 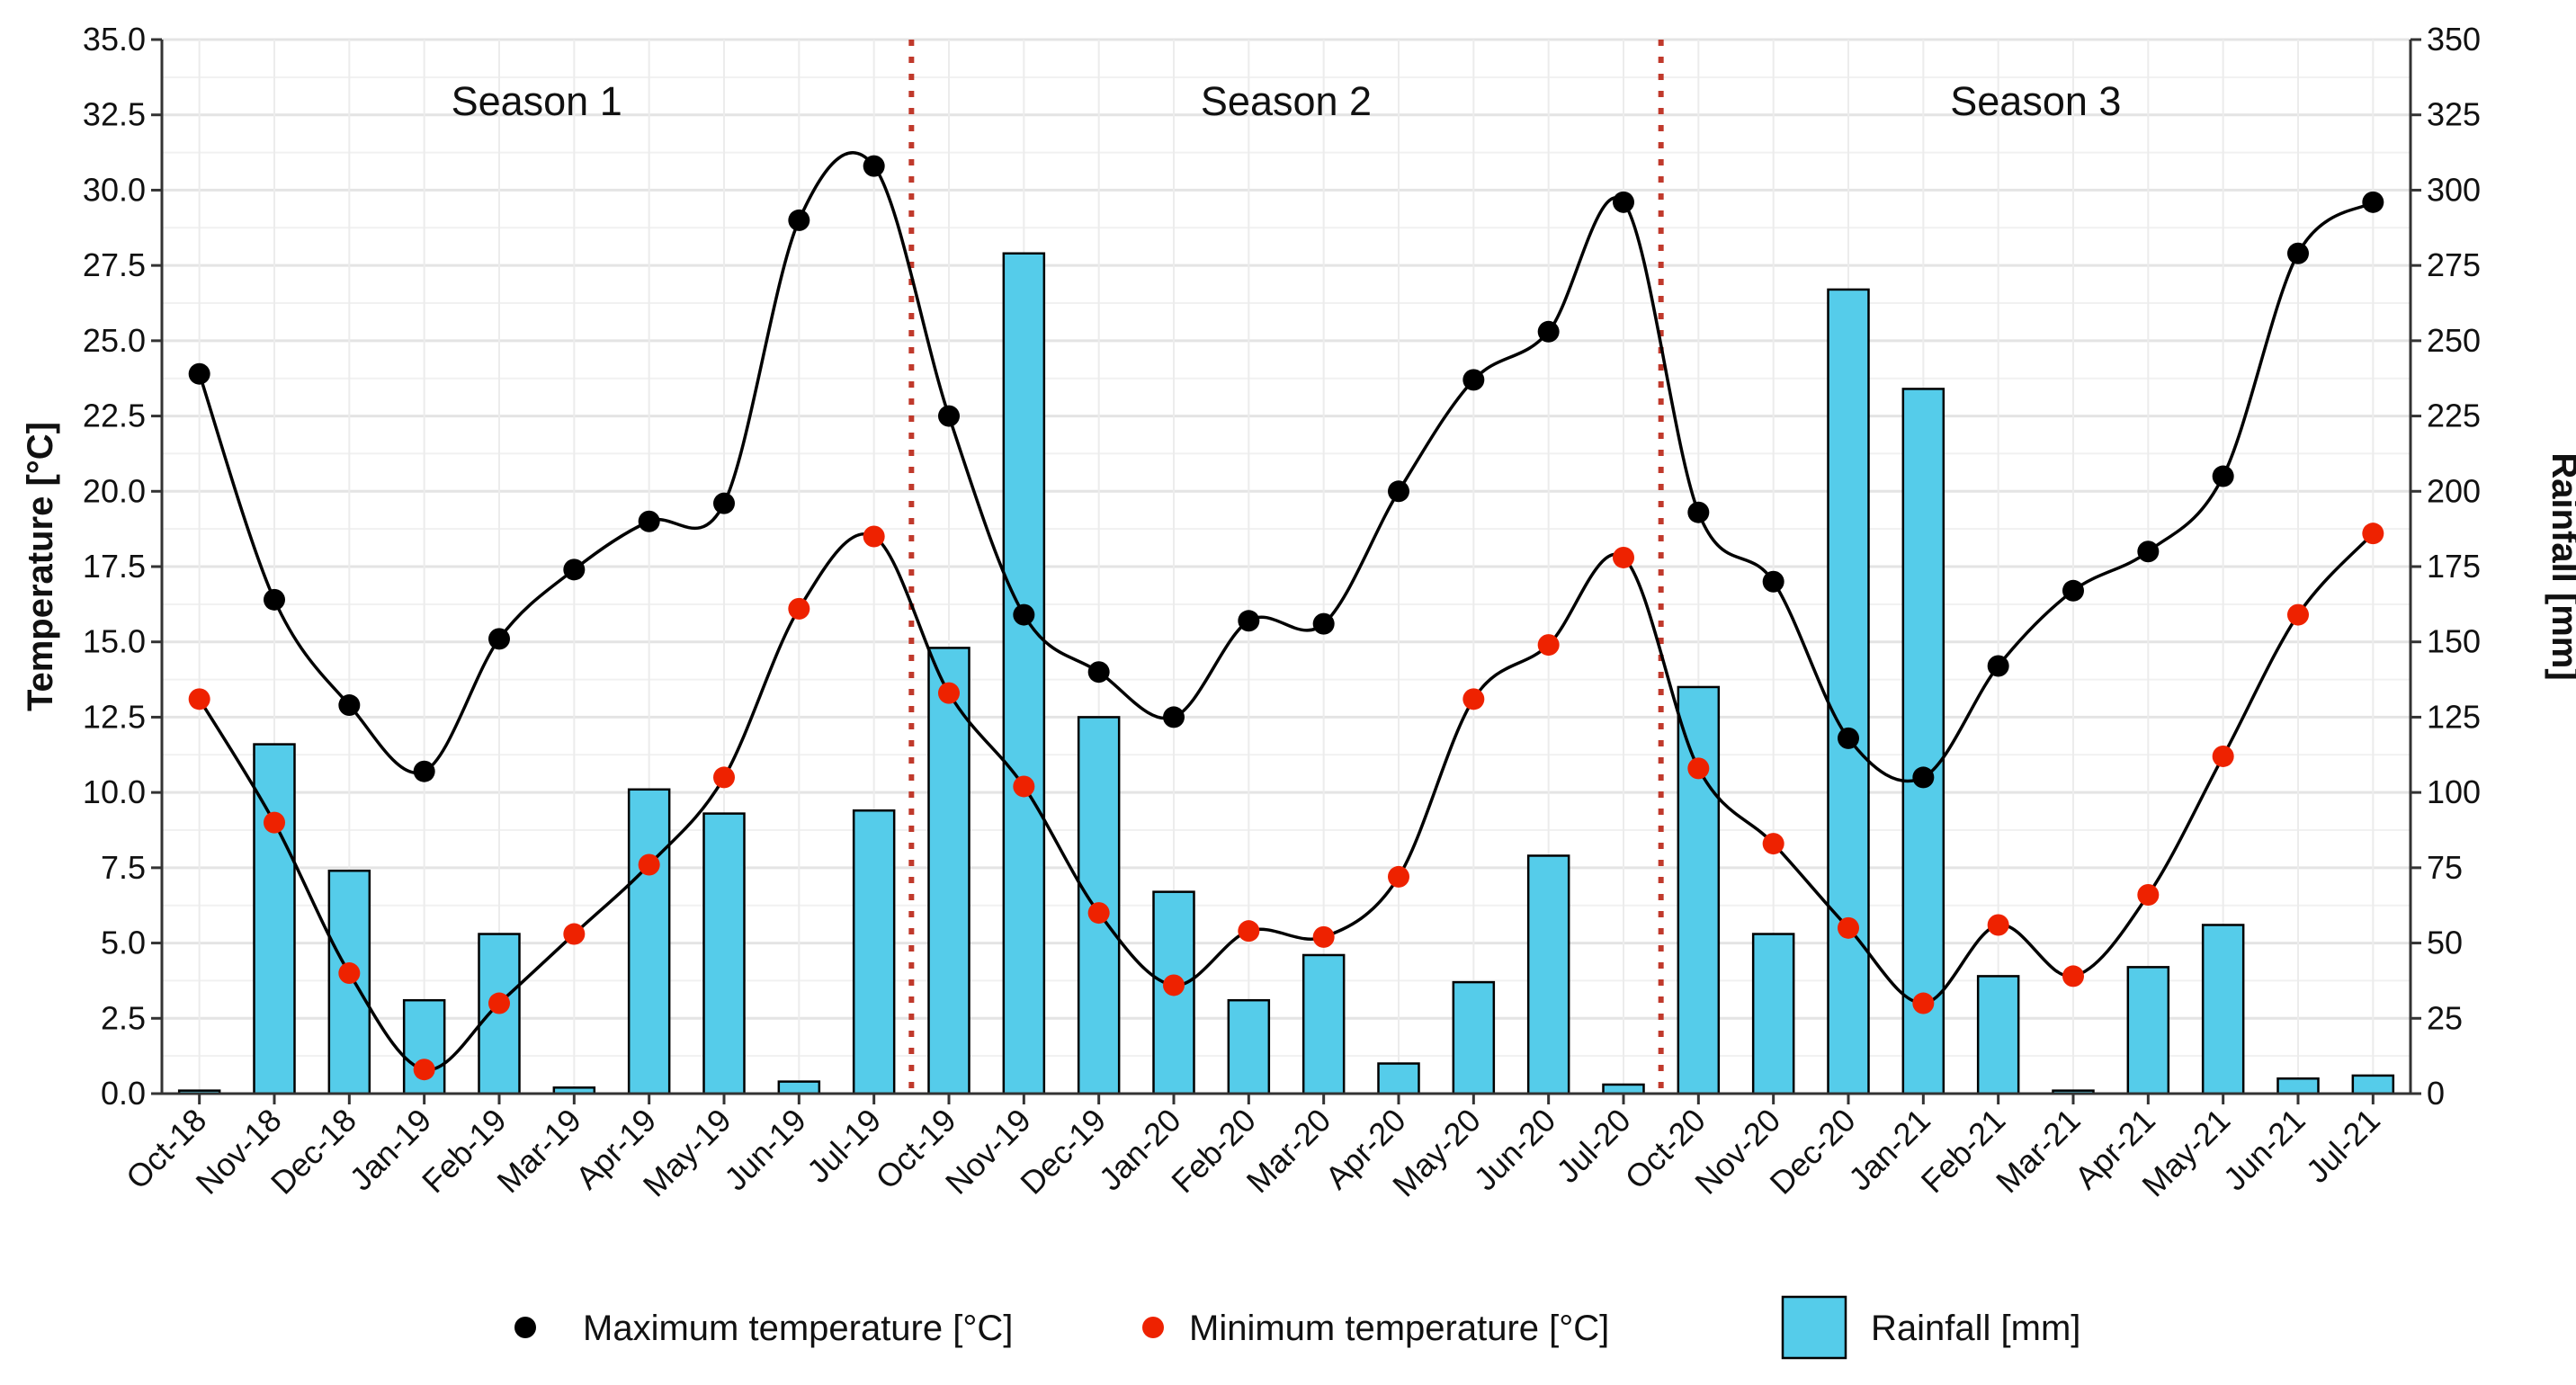 I want to click on x-tick-label: Feb-19, so click(x=464, y=1151).